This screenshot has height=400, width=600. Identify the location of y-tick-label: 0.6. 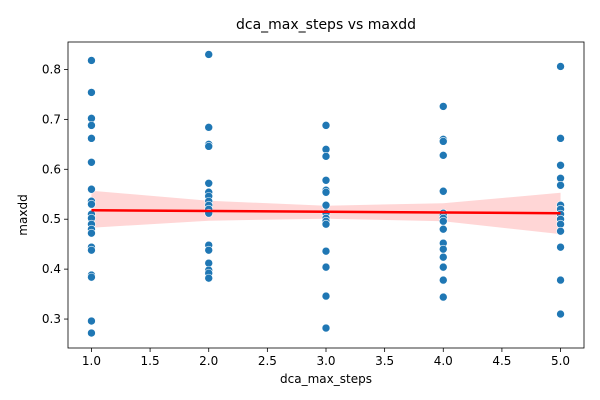
(51, 169).